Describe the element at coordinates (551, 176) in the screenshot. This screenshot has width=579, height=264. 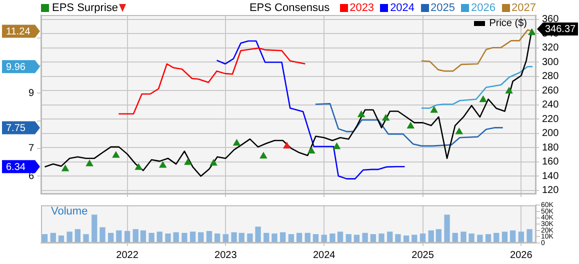
I see `y2-tick-label: 140` at that location.